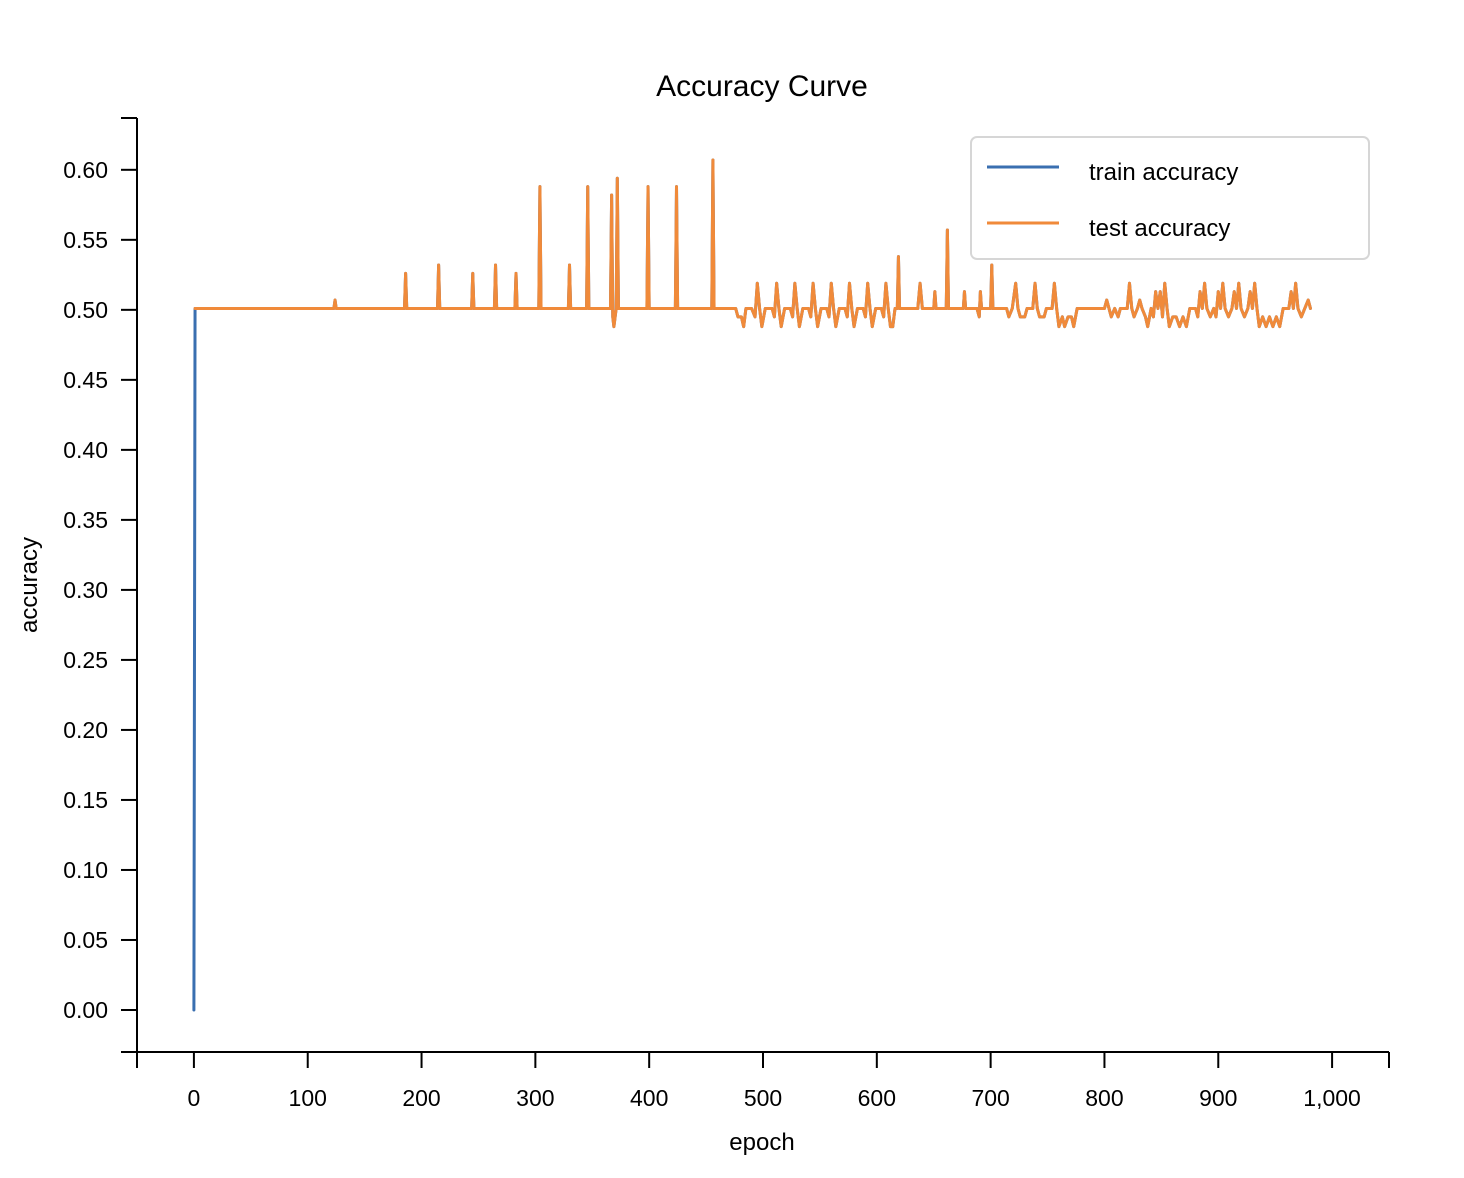  Describe the element at coordinates (877, 1098) in the screenshot. I see `x-tick-label: 600` at that location.